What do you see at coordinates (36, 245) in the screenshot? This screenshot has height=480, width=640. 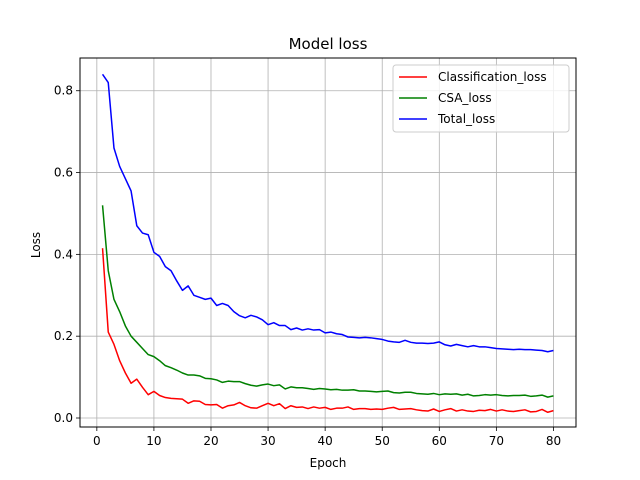 I see `y-axis-label: Loss` at bounding box center [36, 245].